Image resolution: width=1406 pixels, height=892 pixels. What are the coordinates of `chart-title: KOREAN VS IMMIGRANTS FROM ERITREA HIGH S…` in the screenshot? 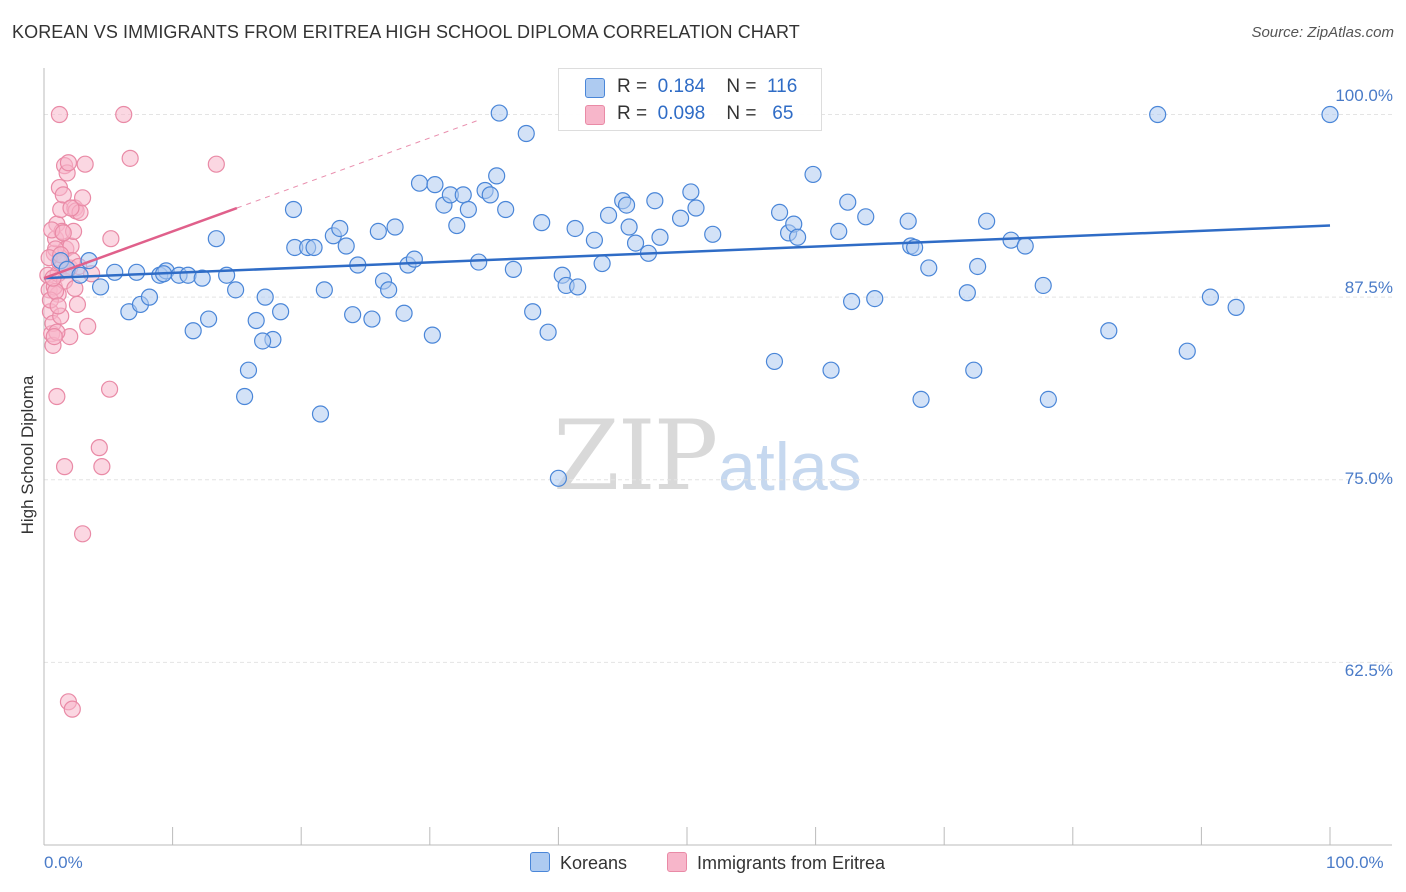 It's located at (406, 32).